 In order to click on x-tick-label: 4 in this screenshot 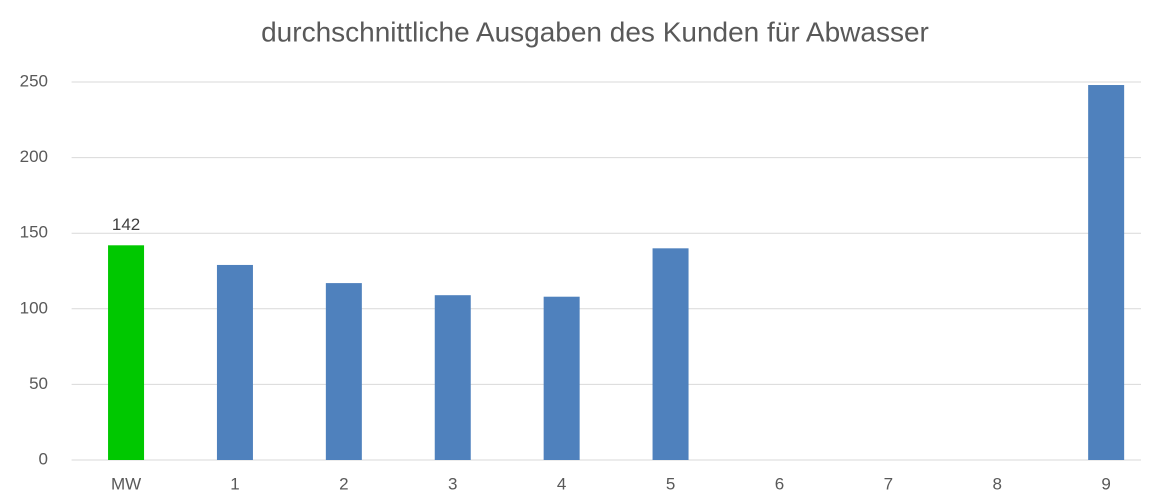, I will do `click(561, 483)`.